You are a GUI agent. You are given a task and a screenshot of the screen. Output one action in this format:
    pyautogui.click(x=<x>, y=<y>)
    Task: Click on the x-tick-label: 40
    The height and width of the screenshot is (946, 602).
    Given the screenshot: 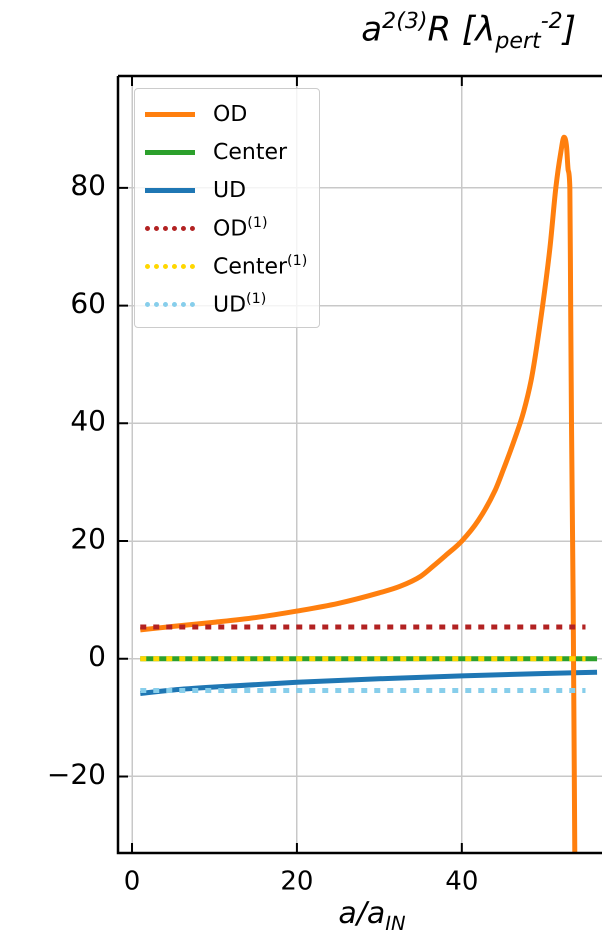 What is the action you would take?
    pyautogui.click(x=461, y=881)
    